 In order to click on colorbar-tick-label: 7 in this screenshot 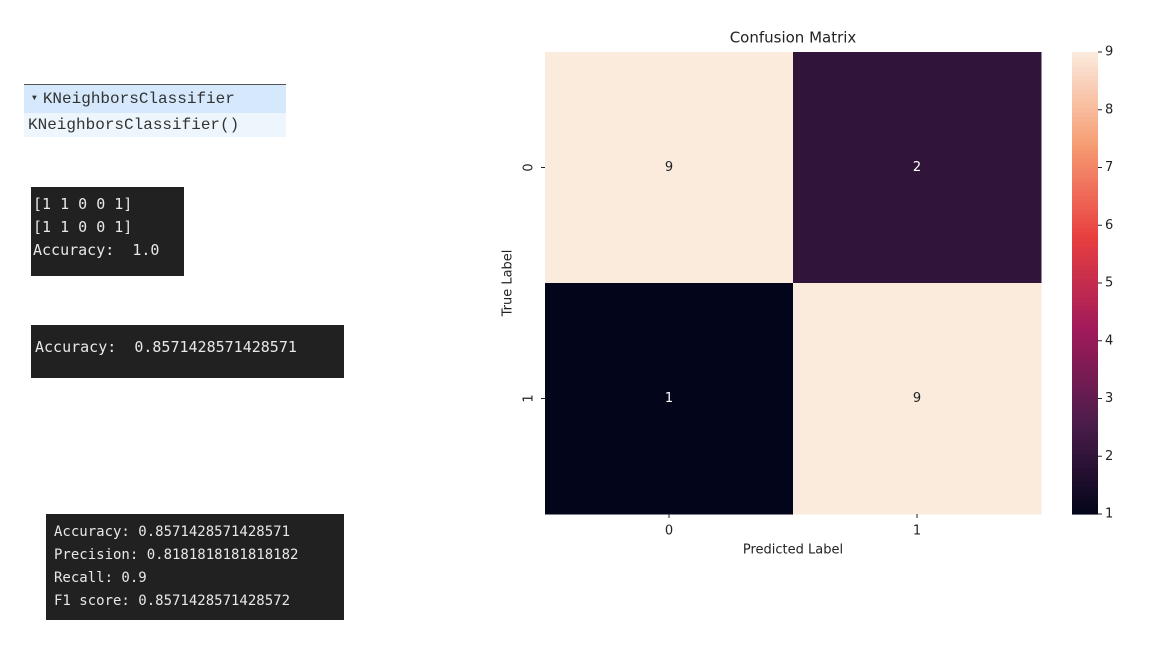, I will do `click(1109, 167)`.